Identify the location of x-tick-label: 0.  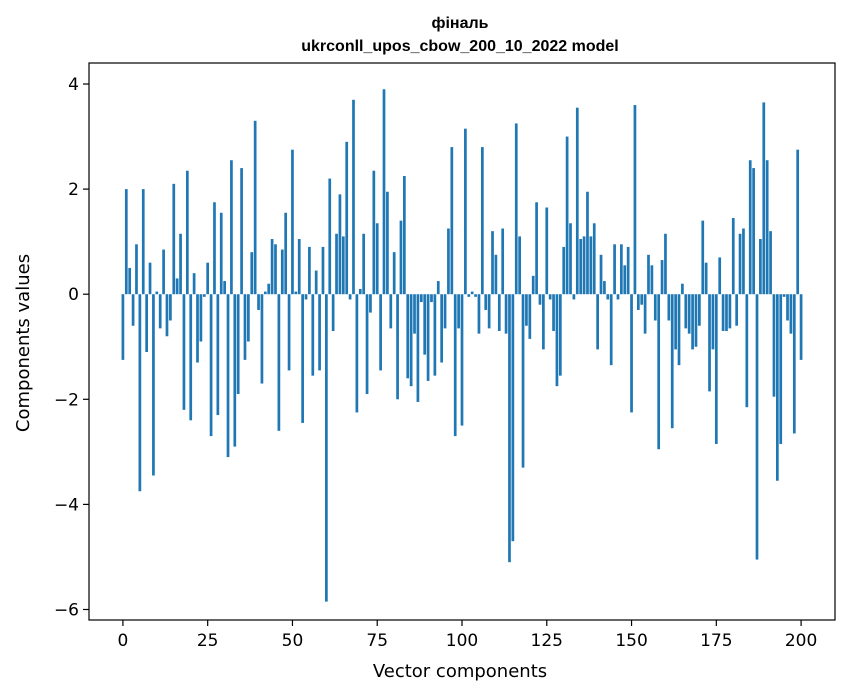
(122, 641).